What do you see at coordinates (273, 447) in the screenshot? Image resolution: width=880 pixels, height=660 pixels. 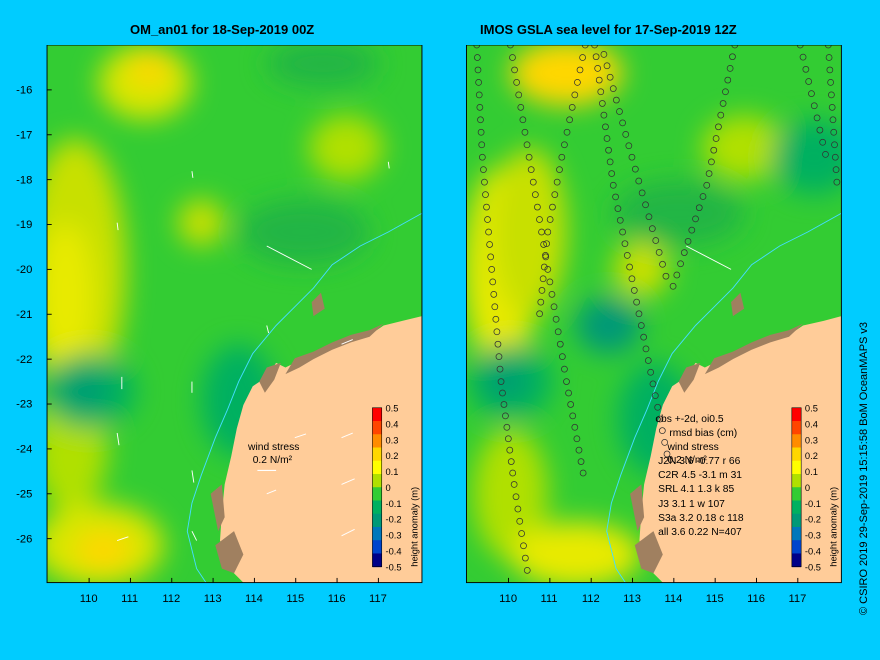 I see `wind-stress-label: wind stress` at bounding box center [273, 447].